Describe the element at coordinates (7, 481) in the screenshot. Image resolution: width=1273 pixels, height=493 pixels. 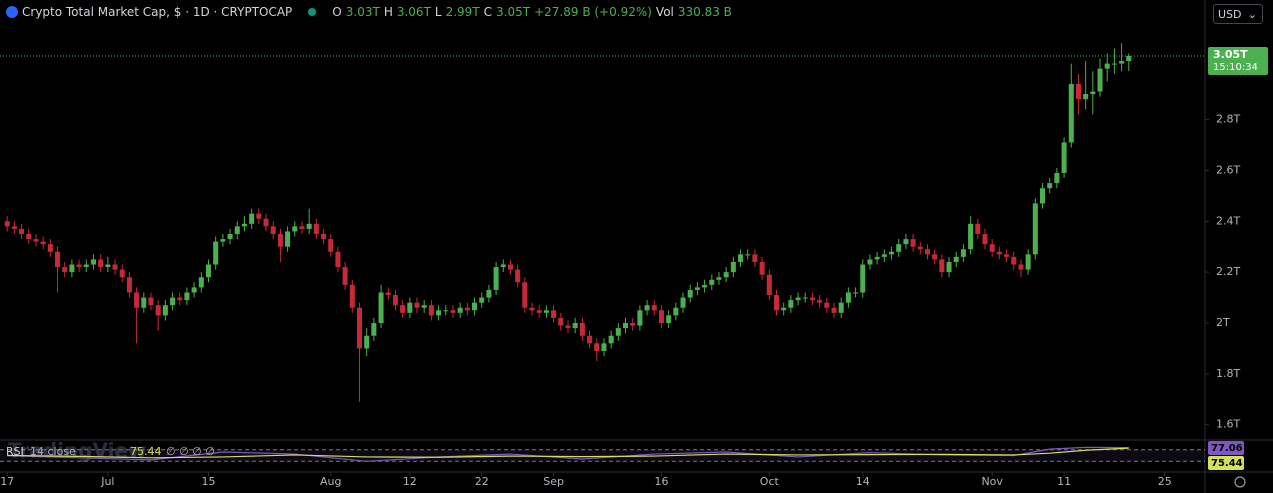
I see `x-tick-label: 17` at that location.